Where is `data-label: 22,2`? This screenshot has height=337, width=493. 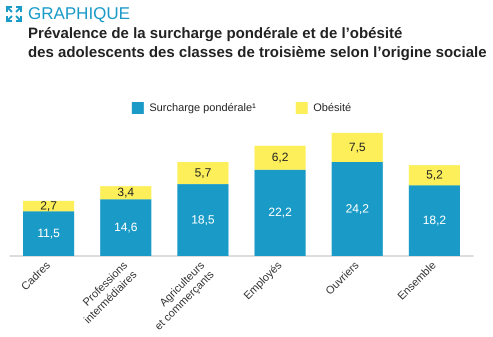 data-label: 22,2 is located at coordinates (280, 212).